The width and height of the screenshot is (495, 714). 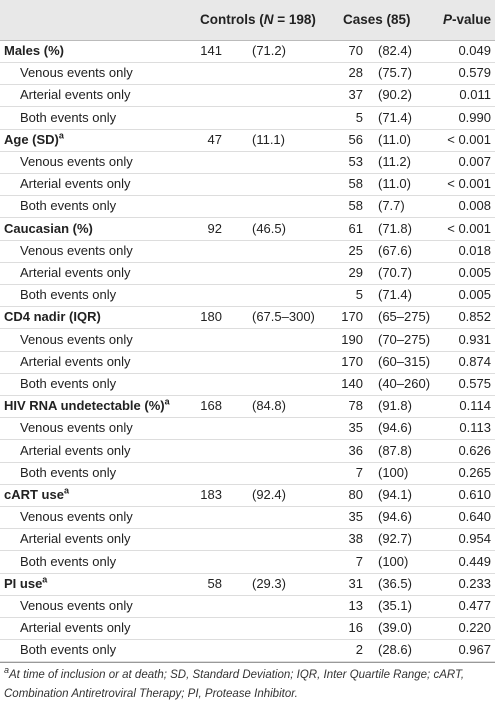 I want to click on cases-count: 80, so click(x=355, y=494).